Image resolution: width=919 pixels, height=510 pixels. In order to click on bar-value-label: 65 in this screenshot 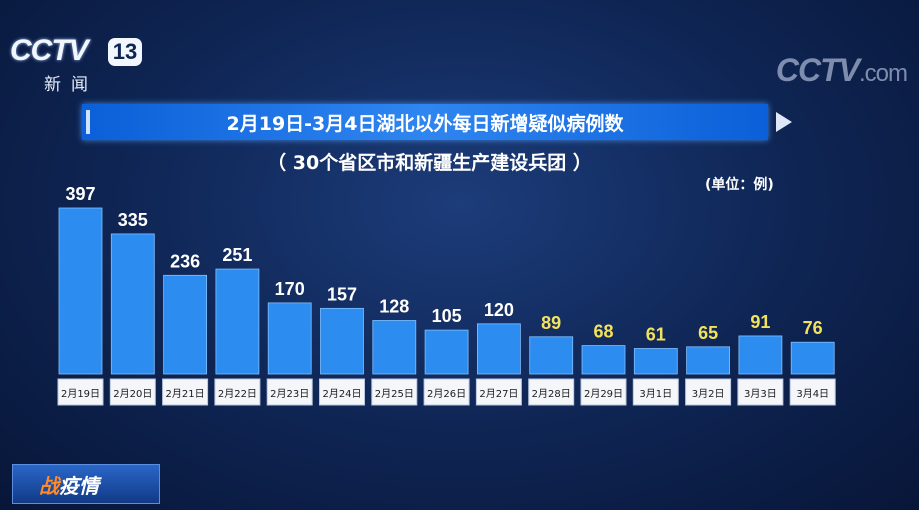, I will do `click(708, 333)`.